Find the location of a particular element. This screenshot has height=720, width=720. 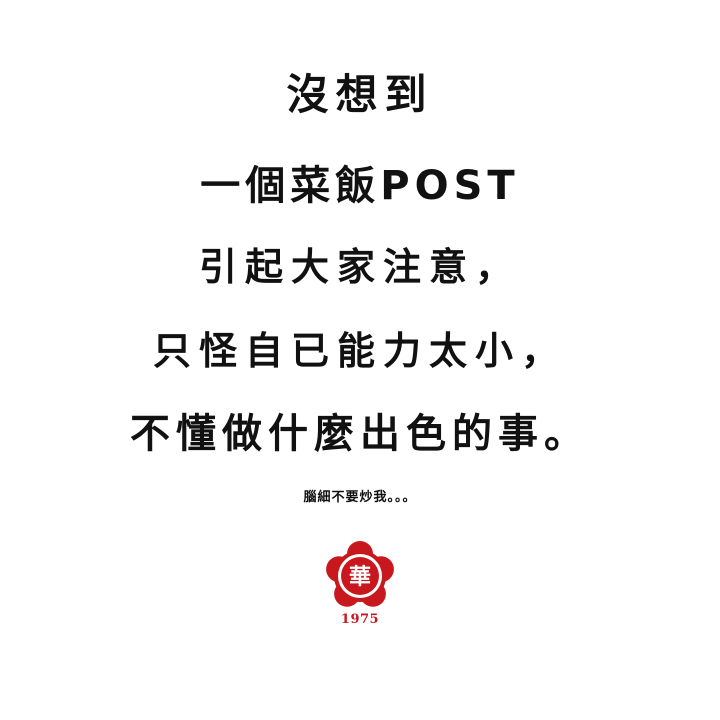

headline-line-4: 只怪自已能力太小， is located at coordinates (359, 351).